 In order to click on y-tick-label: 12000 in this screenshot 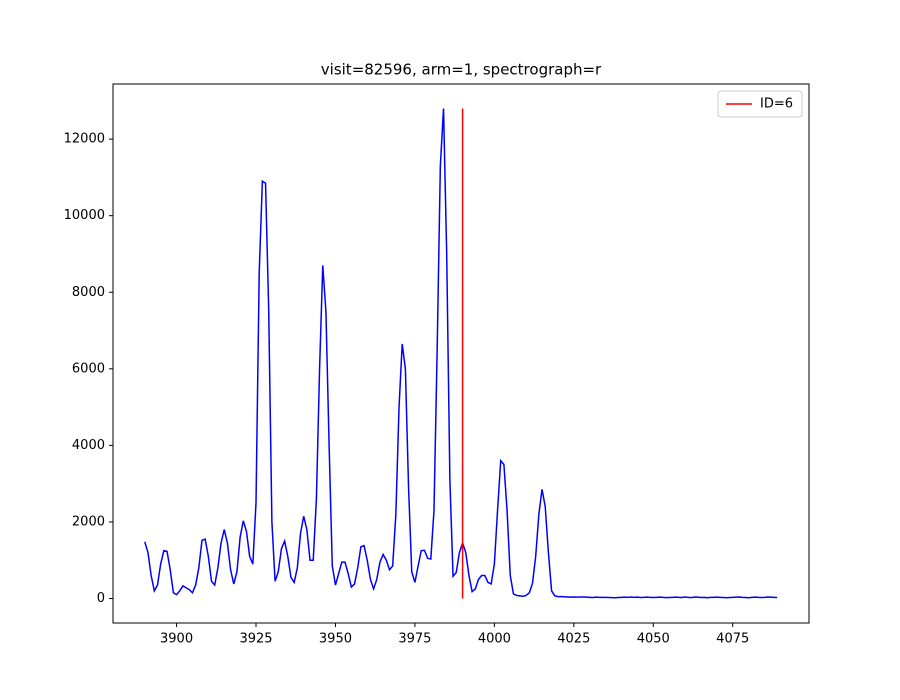, I will do `click(84, 139)`.